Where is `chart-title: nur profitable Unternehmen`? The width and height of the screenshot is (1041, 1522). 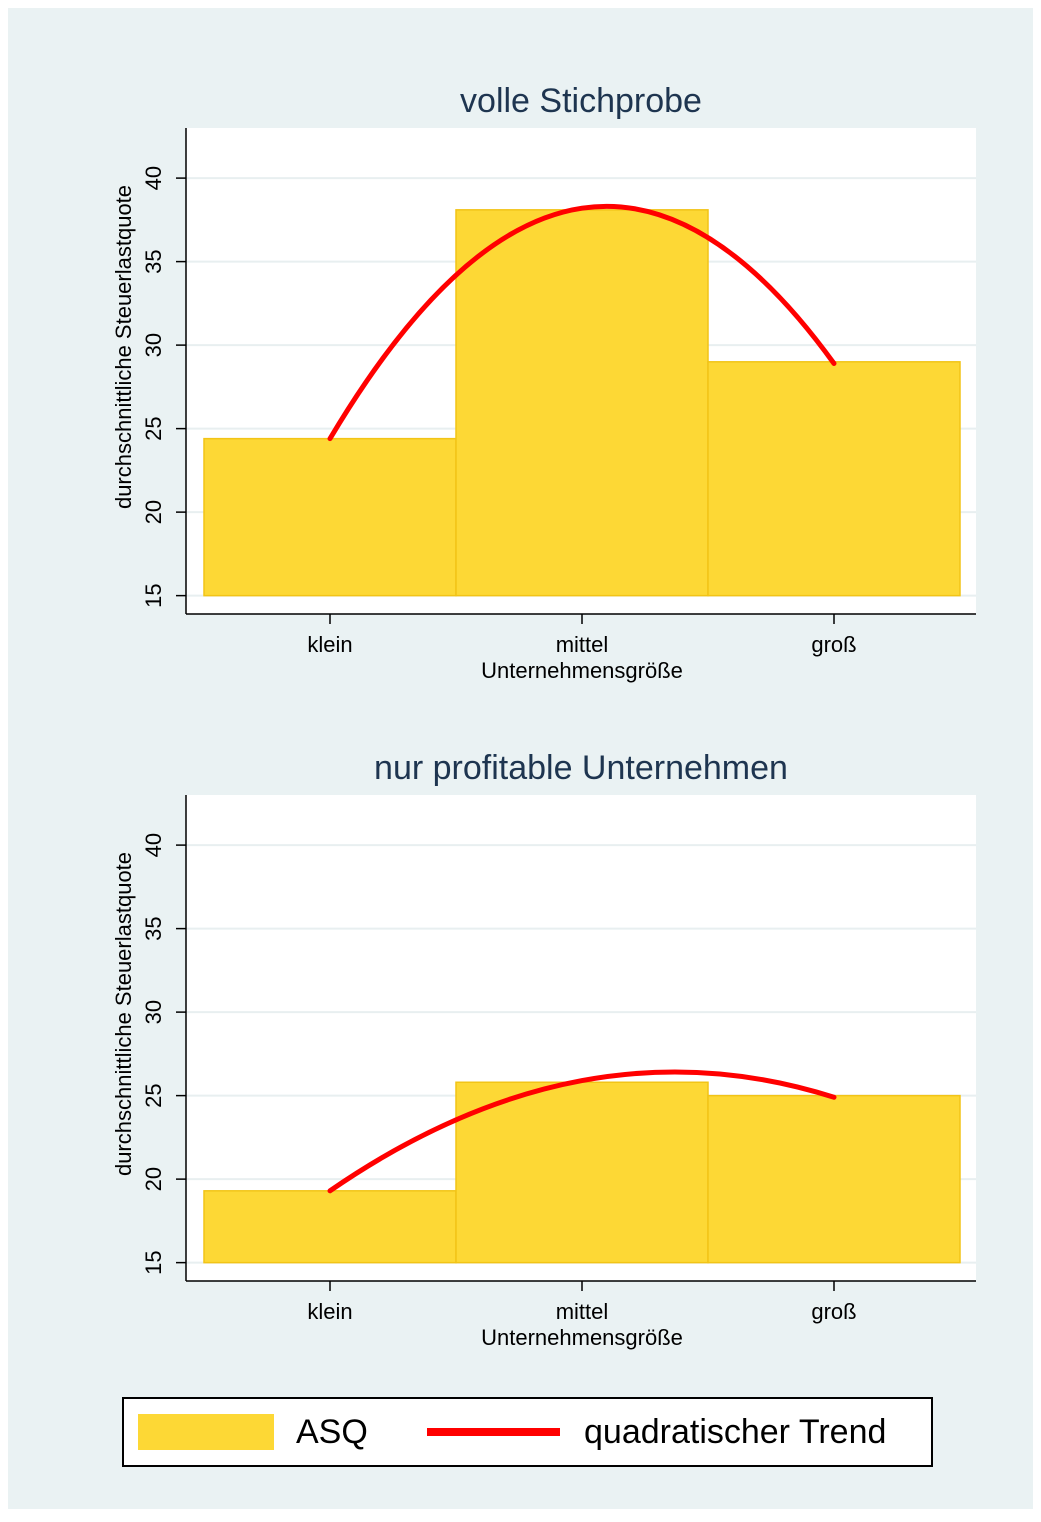
chart-title: nur profitable Unternehmen is located at coordinates (581, 768).